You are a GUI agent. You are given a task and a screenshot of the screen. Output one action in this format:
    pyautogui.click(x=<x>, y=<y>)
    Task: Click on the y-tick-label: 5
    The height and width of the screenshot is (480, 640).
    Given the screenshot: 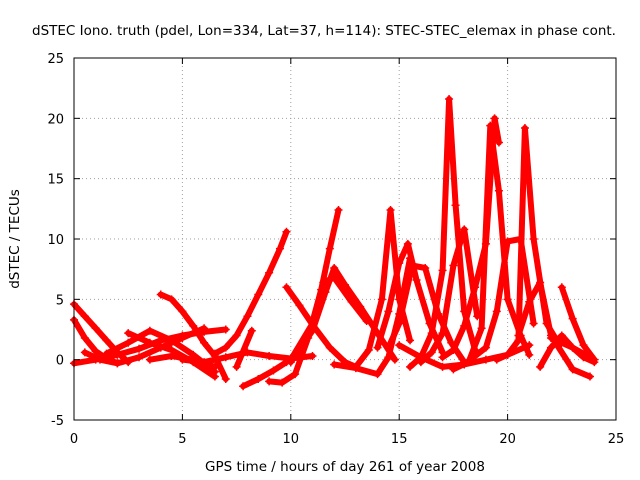 What is the action you would take?
    pyautogui.click(x=60, y=300)
    